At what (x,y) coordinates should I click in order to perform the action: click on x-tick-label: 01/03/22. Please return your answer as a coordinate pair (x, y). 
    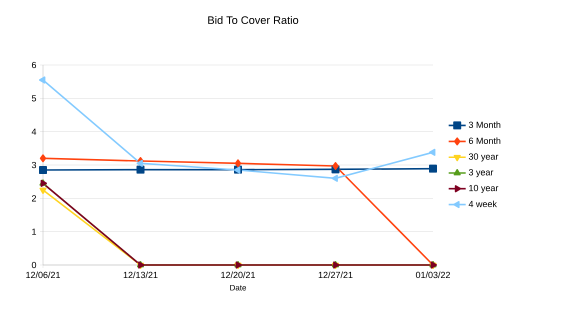
    Looking at the image, I should click on (433, 275).